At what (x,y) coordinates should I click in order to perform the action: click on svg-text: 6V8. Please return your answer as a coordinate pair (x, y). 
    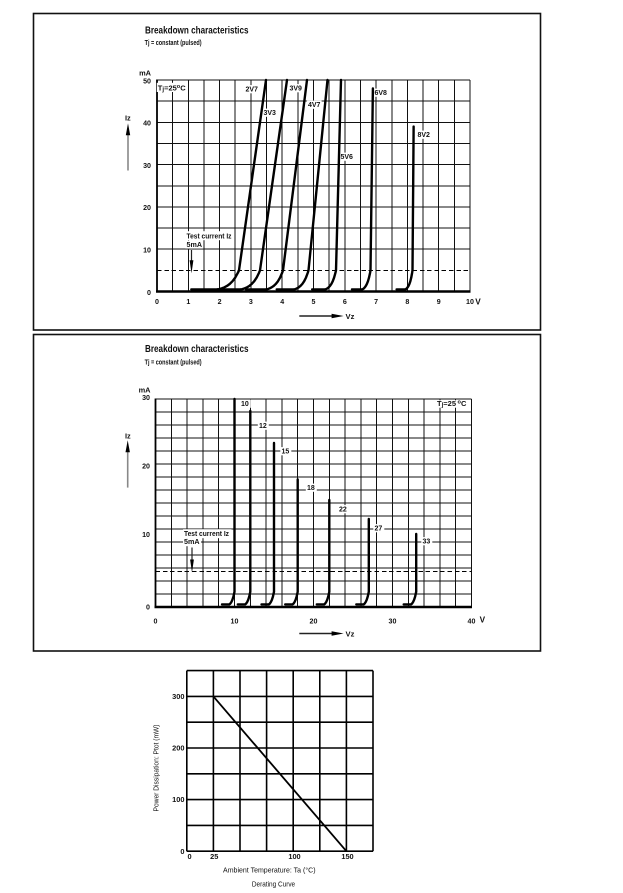
    Looking at the image, I should click on (381, 93).